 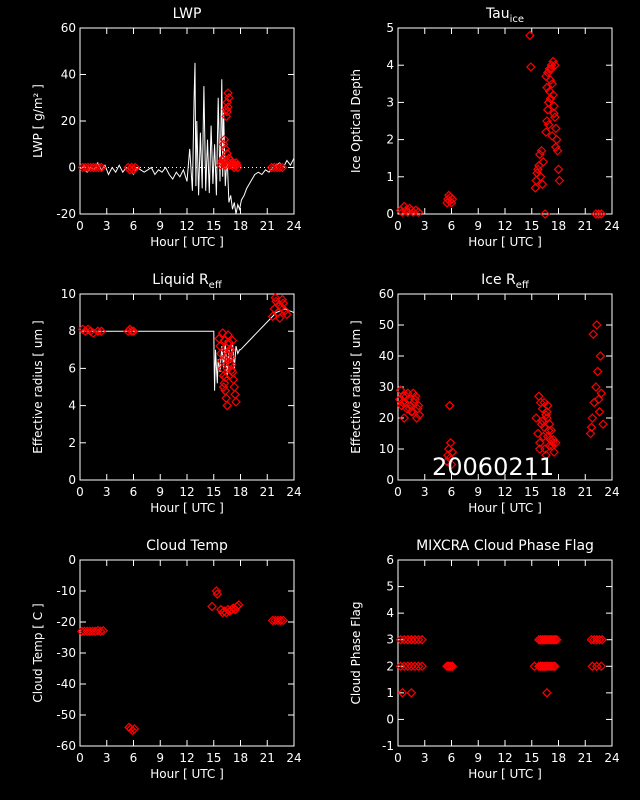 I want to click on tau_ice-title-subscript: ice, so click(x=517, y=19).